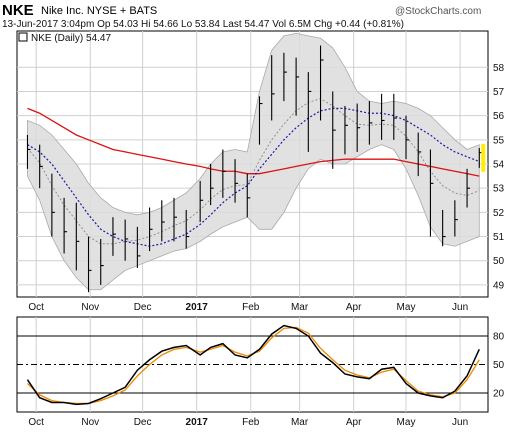 This screenshot has width=520, height=434. I want to click on osc-month-label: Jun, so click(460, 422).